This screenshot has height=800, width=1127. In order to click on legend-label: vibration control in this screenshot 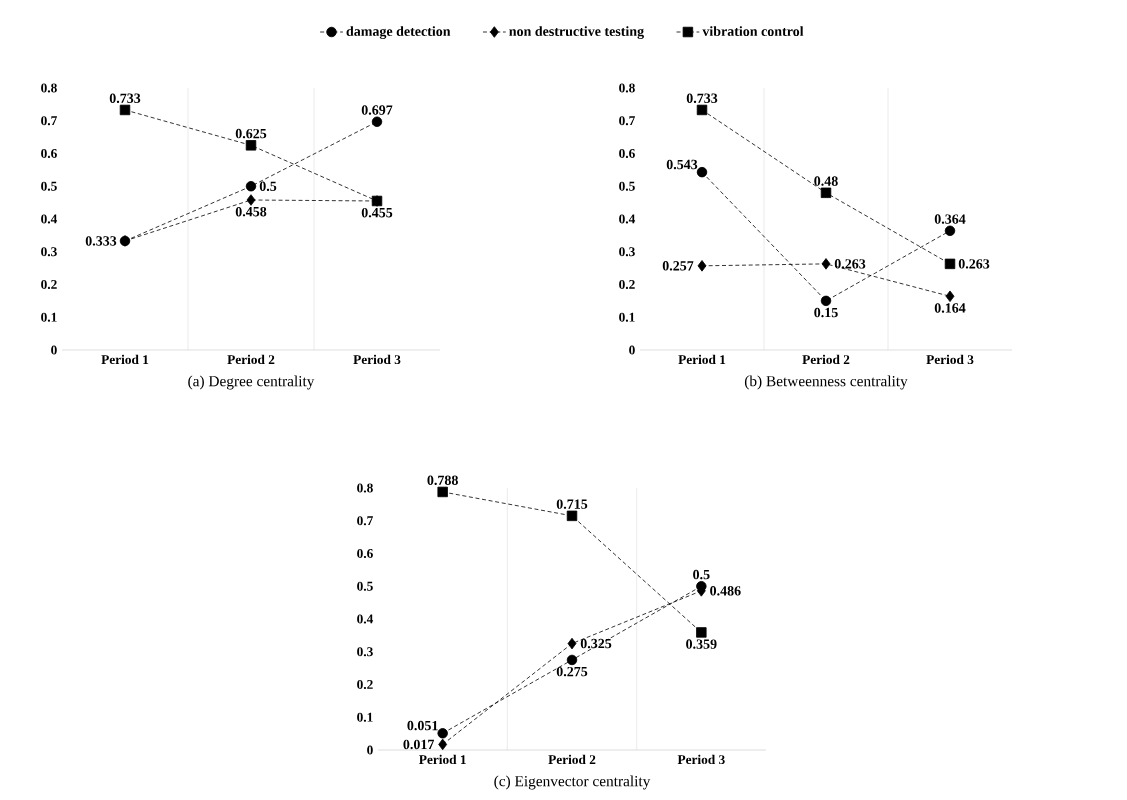, I will do `click(753, 31)`.